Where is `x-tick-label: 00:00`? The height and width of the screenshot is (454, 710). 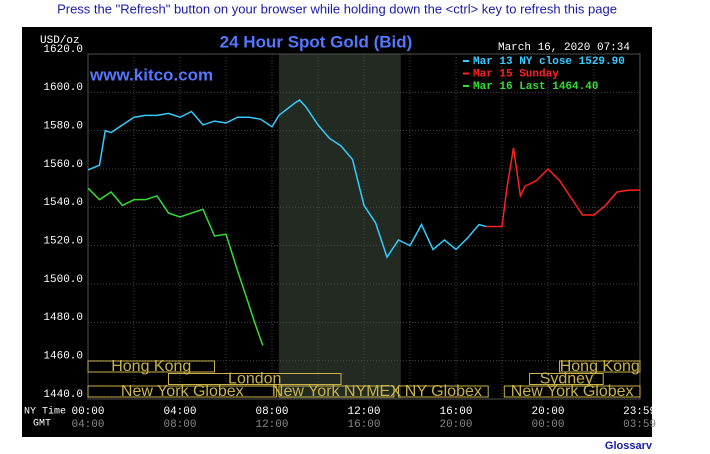 x-tick-label: 00:00 is located at coordinates (87, 412).